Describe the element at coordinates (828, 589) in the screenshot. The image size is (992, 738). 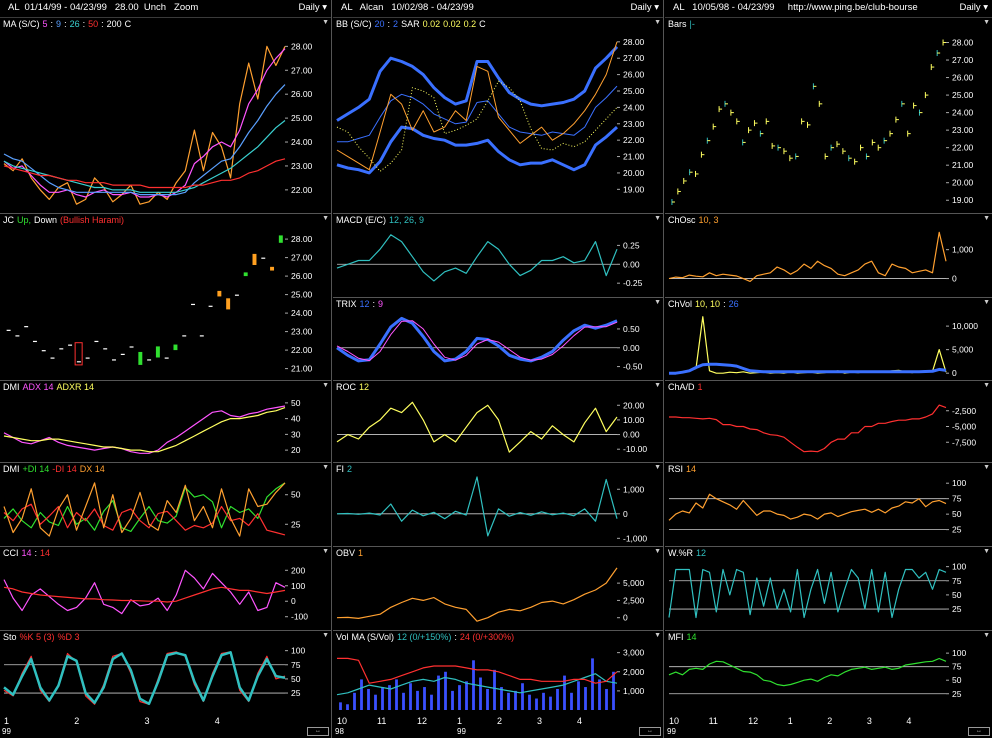
I see `indicator-panel-wr: W.%R 12 ▼ 100 75 50 25` at that location.